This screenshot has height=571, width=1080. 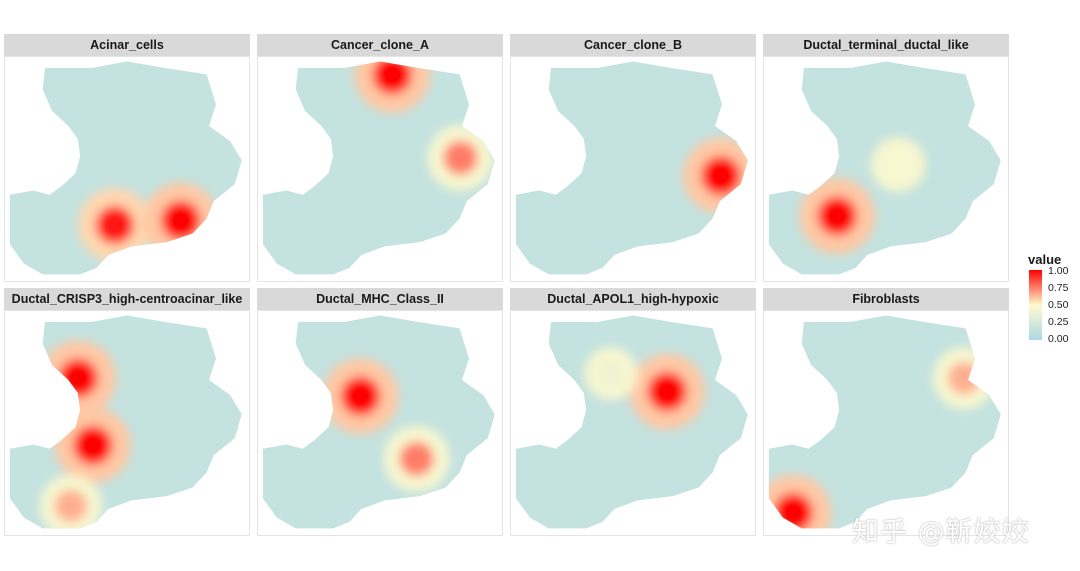 I want to click on facet-panel: Ductal_terminal_ductal_like, so click(x=886, y=158).